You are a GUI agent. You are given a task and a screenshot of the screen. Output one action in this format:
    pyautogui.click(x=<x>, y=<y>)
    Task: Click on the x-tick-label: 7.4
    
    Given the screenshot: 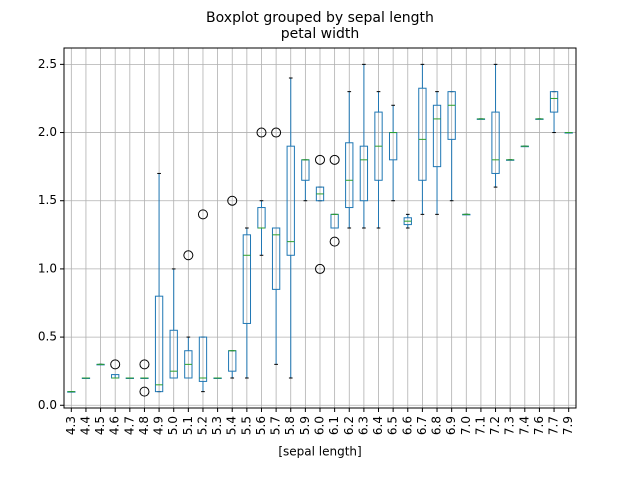 What is the action you would take?
    pyautogui.click(x=524, y=425)
    